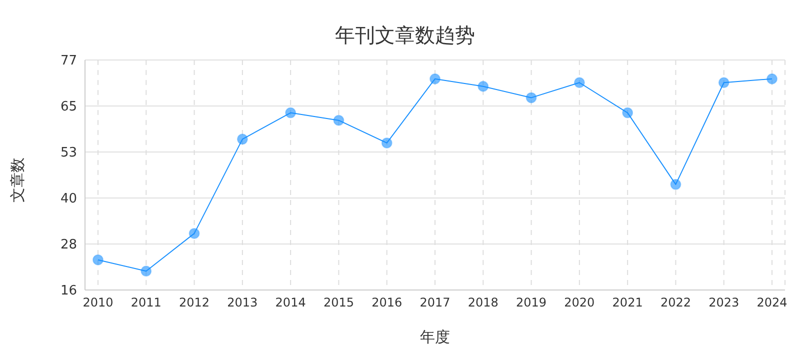 This screenshot has height=360, width=810. What do you see at coordinates (18, 180) in the screenshot?
I see `y-axis-title: 文章数` at bounding box center [18, 180].